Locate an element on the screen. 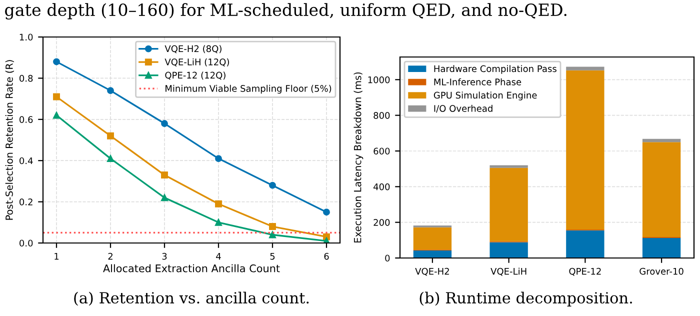  x-tick-label: VQE-H2 is located at coordinates (432, 272).